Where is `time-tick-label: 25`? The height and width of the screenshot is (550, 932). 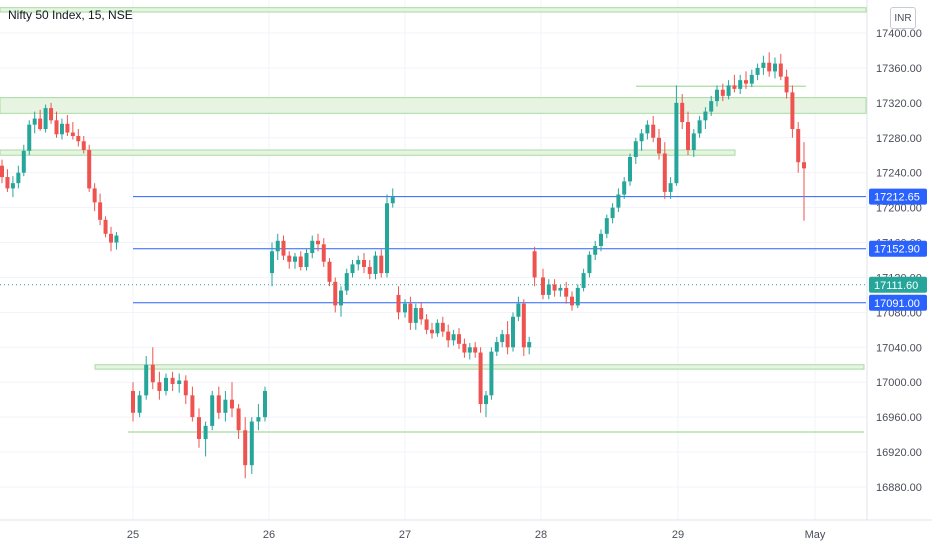
time-tick-label: 25 is located at coordinates (133, 535).